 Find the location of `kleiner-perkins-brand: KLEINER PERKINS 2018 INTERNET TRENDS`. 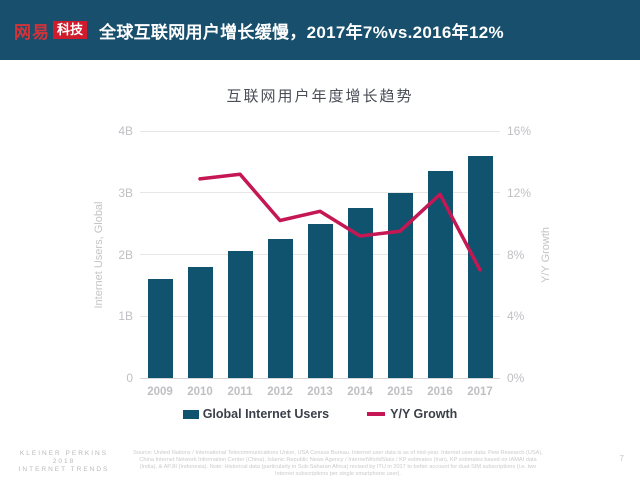

kleiner-perkins-brand: KLEINER PERKINS 2018 INTERNET TRENDS is located at coordinates (64, 462).